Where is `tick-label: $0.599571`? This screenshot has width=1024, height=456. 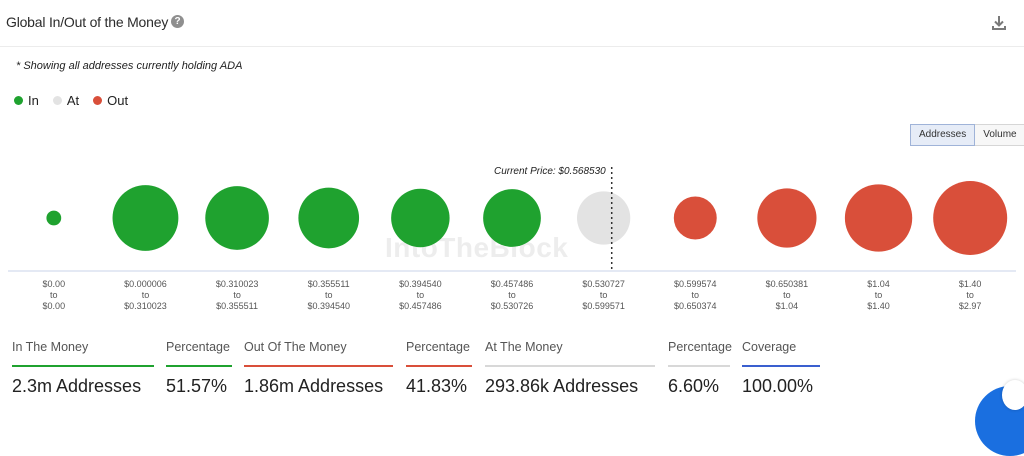
tick-label: $0.599571 is located at coordinates (603, 306).